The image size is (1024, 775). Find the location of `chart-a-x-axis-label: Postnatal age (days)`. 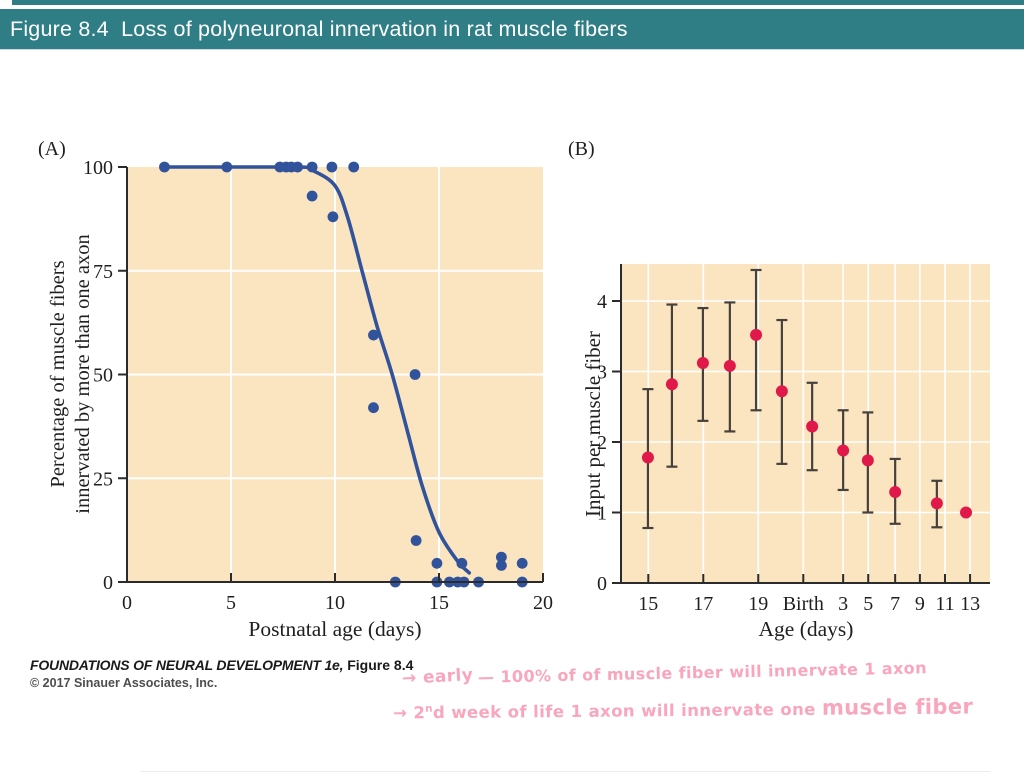

chart-a-x-axis-label: Postnatal age (days) is located at coordinates (335, 629).